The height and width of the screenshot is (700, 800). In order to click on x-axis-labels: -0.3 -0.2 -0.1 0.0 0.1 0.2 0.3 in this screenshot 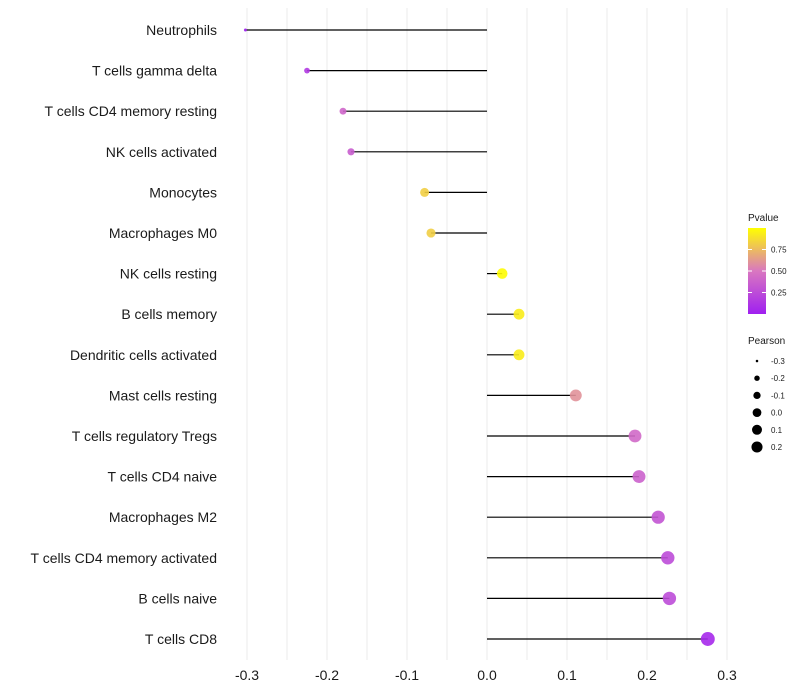, I will do `click(486, 675)`.